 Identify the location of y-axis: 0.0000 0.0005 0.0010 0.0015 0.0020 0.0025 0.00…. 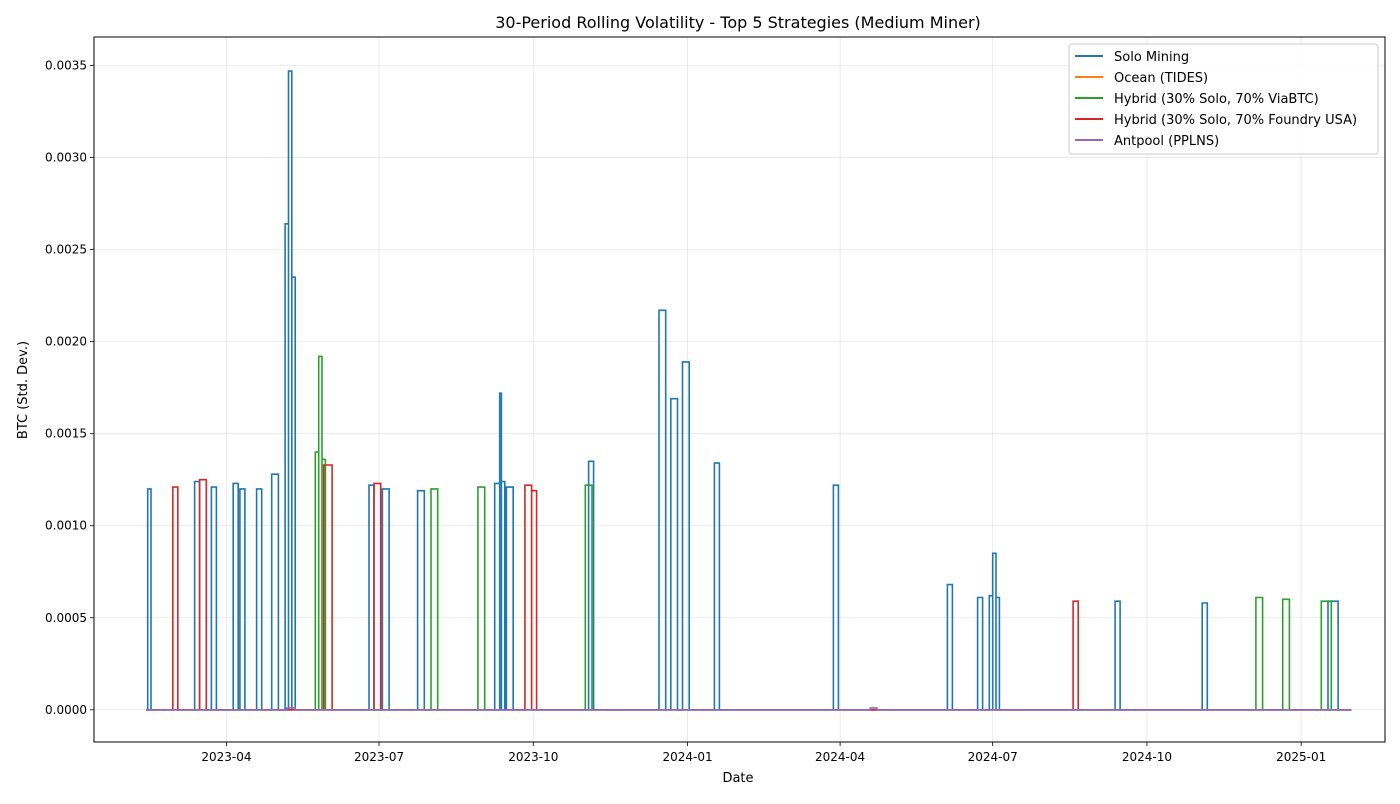
(69, 388).